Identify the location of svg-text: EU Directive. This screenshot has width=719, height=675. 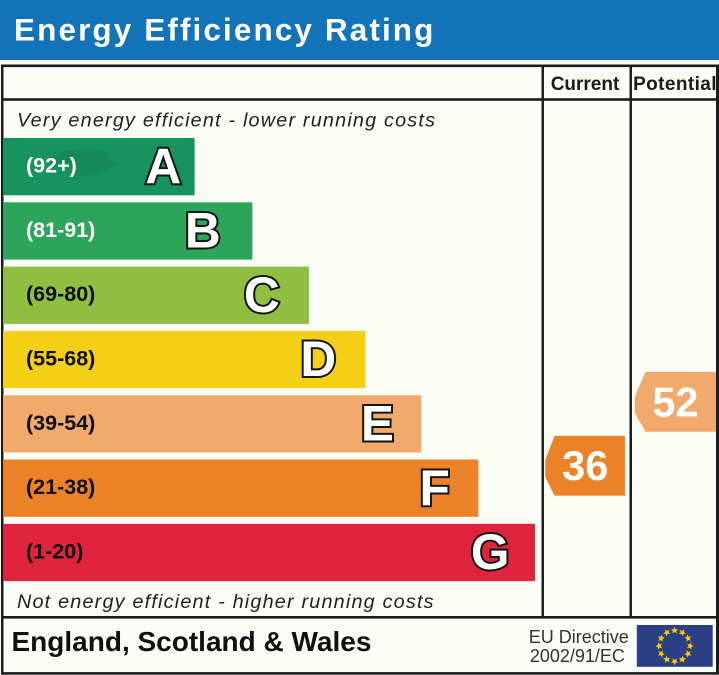
(579, 637).